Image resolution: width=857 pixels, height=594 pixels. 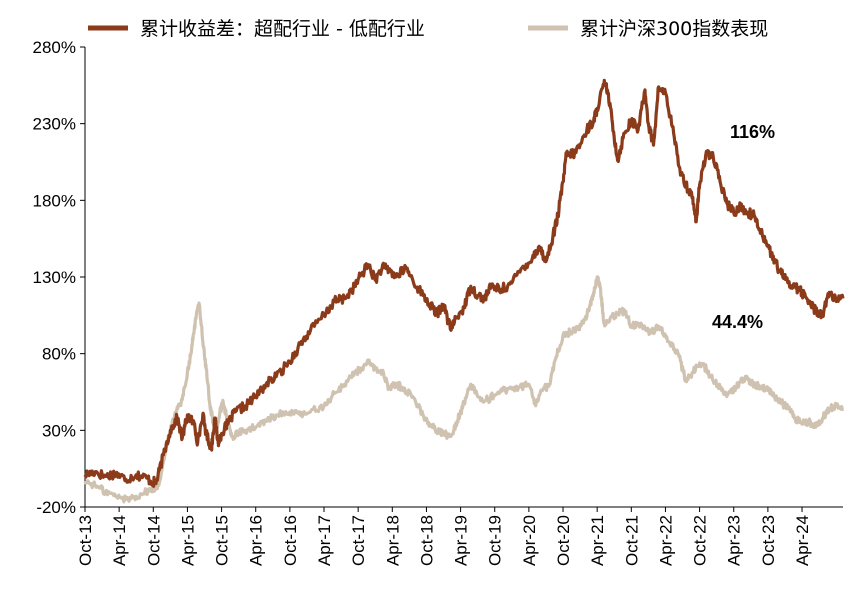 What do you see at coordinates (631, 540) in the screenshot?
I see `x-tick-label: Oct-21` at bounding box center [631, 540].